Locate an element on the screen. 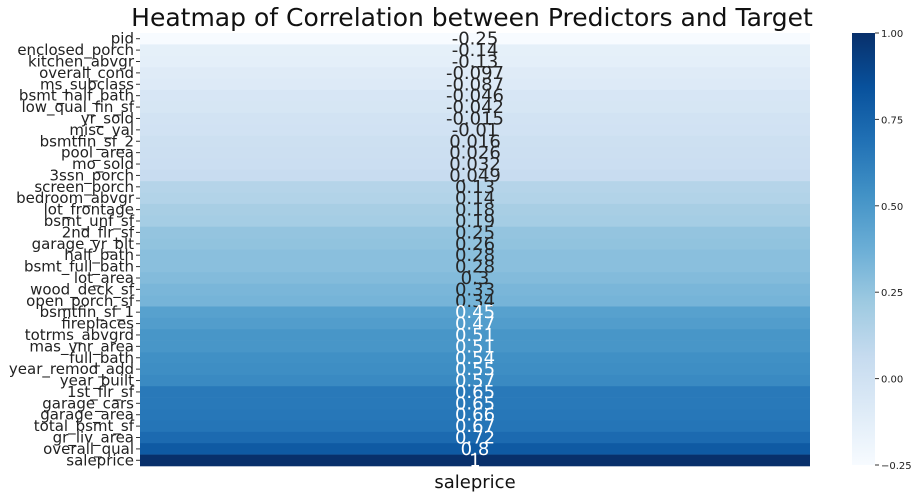  colorbar-gradient is located at coordinates (863, 249).